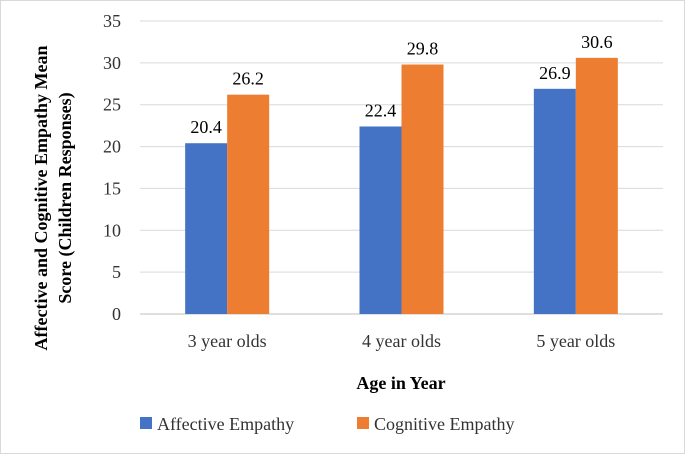 This screenshot has height=454, width=685. I want to click on data-label: 30.6, so click(597, 42).